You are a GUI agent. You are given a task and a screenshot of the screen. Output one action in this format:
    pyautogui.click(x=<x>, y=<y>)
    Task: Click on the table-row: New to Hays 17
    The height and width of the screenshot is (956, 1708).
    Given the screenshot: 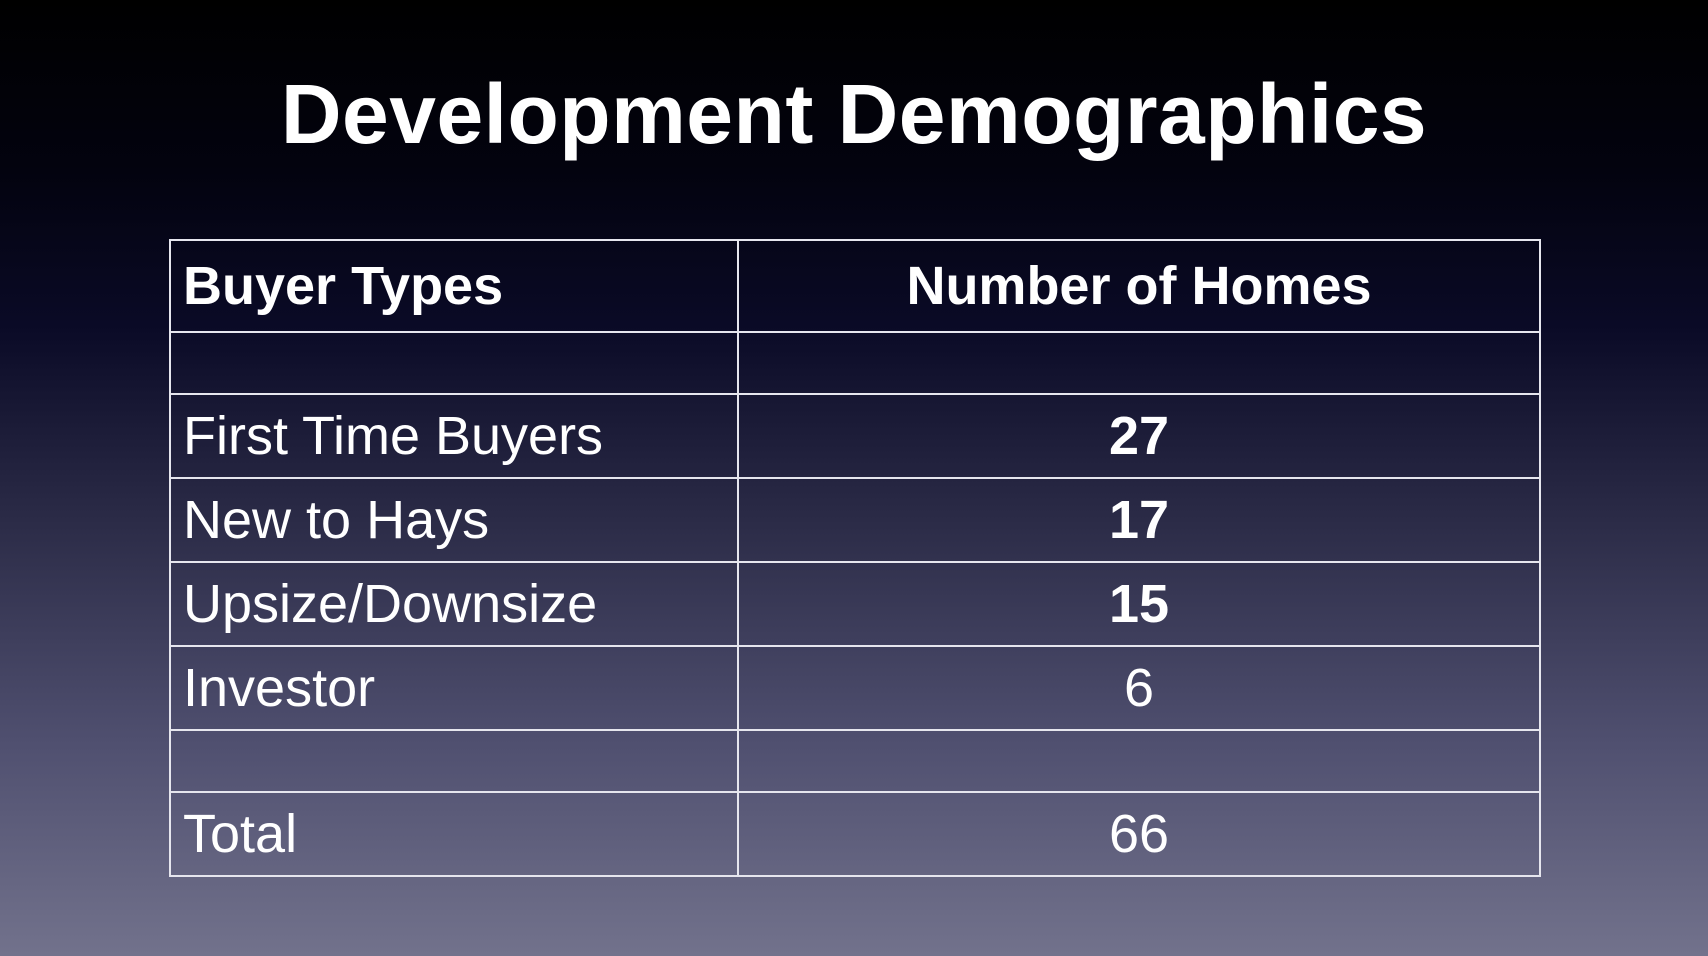 What is the action you would take?
    pyautogui.click(x=855, y=520)
    